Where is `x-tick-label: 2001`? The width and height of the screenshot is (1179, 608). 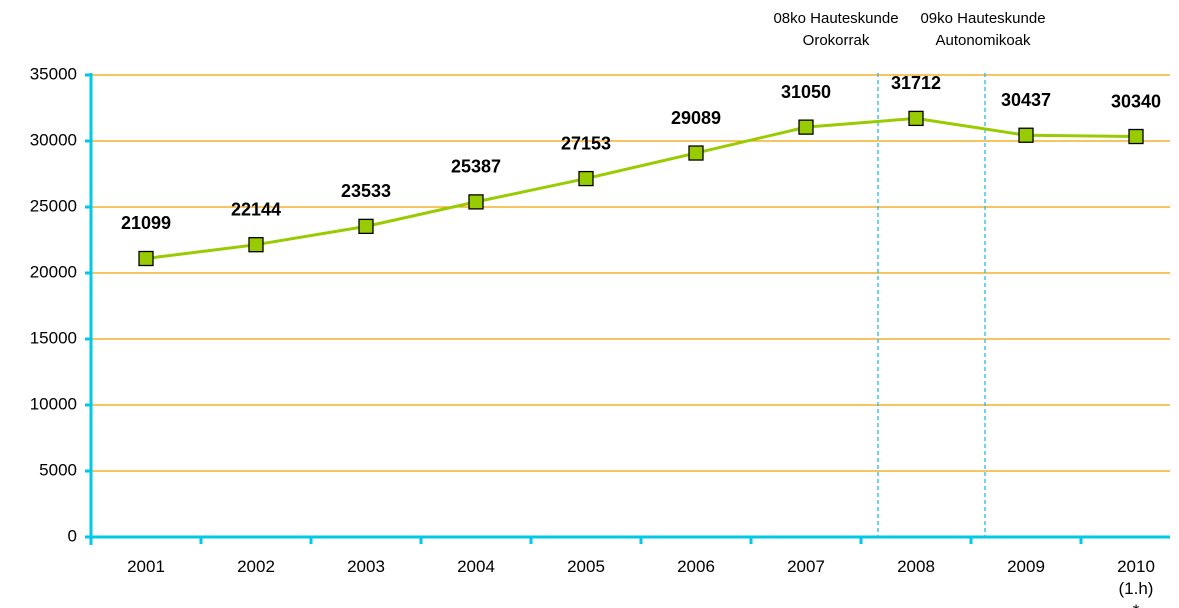 x-tick-label: 2001 is located at coordinates (146, 566).